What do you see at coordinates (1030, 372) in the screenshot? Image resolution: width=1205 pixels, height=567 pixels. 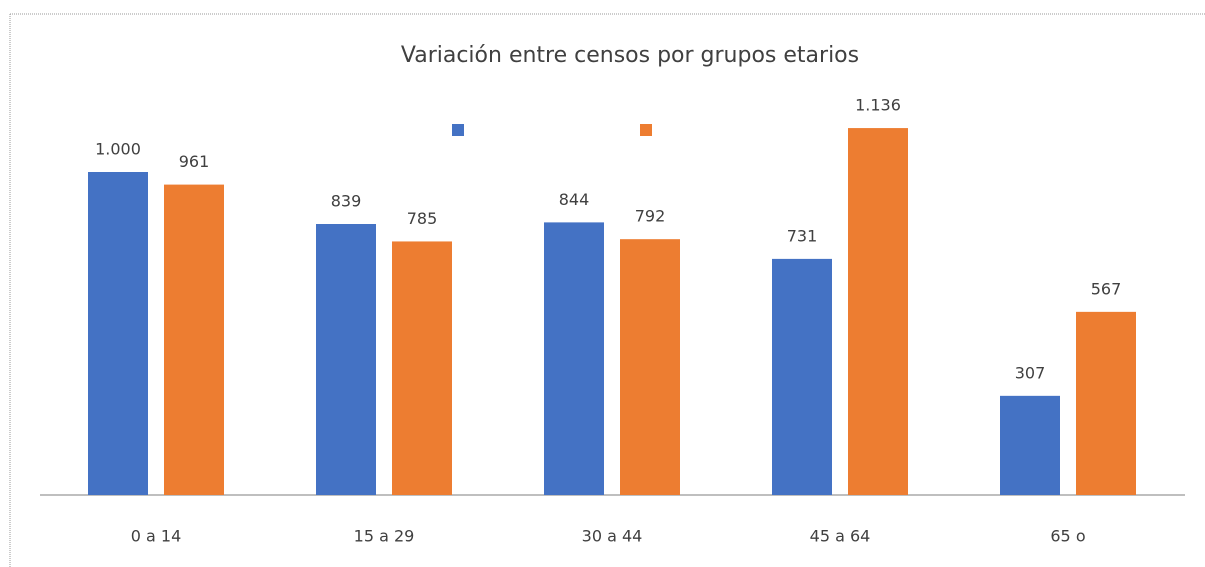 I see `data-label: 307` at bounding box center [1030, 372].